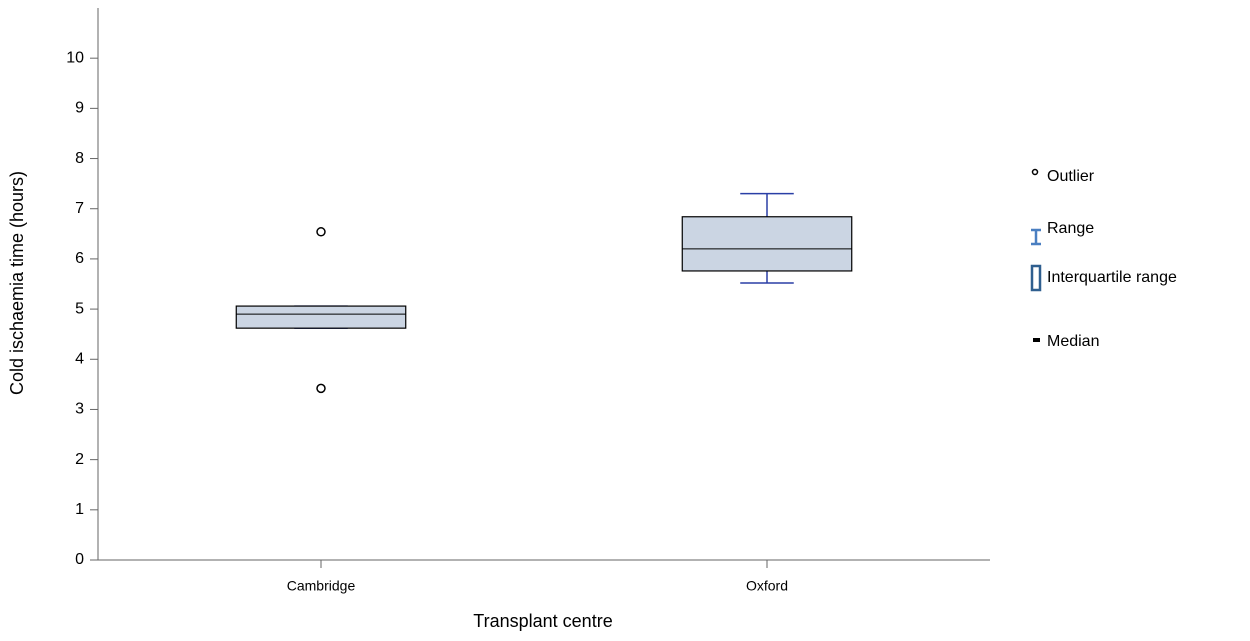  Describe the element at coordinates (767, 586) in the screenshot. I see `x-tick-label: Oxford` at that location.